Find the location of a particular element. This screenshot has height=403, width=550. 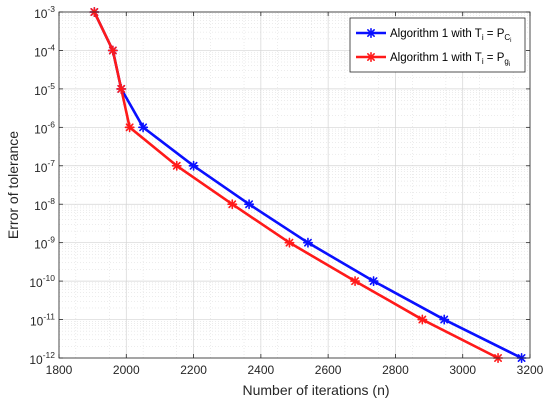

x-tick-labels: 1800 2000 2200 2400 2600 2800 3000 3200 is located at coordinates (295, 370).